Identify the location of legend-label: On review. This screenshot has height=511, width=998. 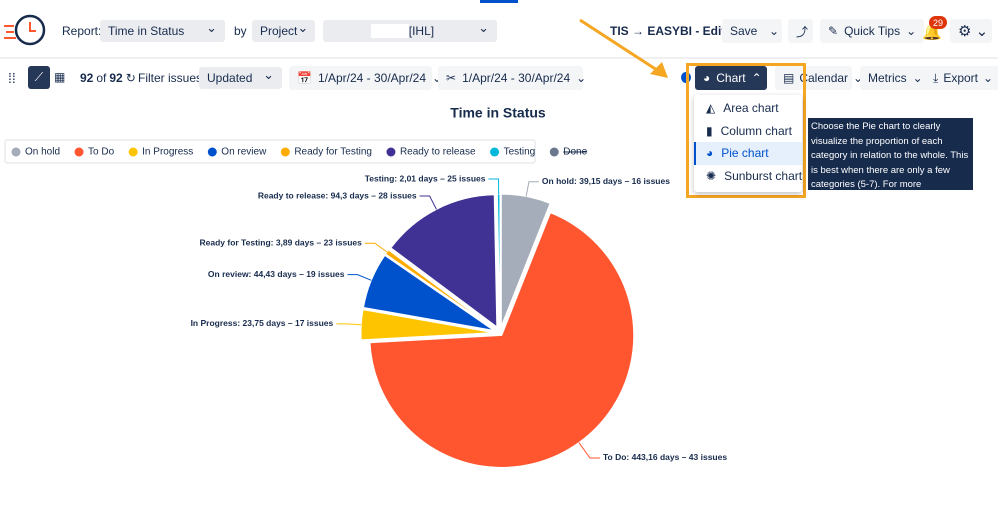
(244, 152).